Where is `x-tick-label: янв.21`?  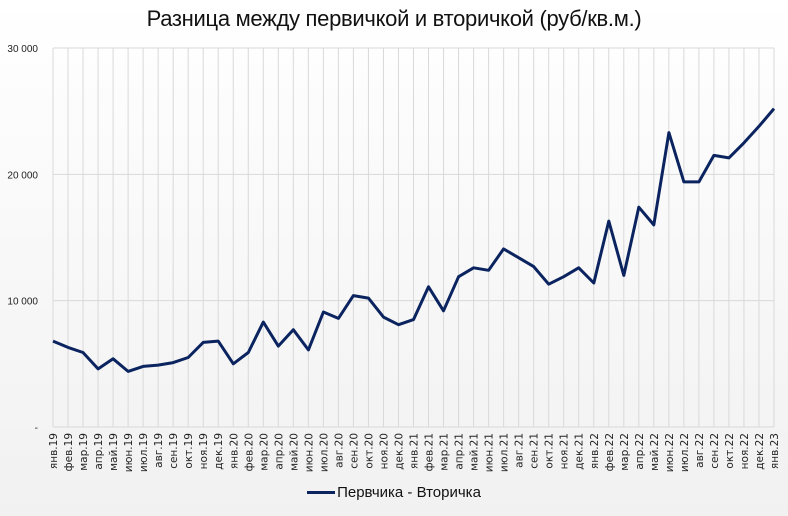 x-tick-label: янв.21 is located at coordinates (415, 451).